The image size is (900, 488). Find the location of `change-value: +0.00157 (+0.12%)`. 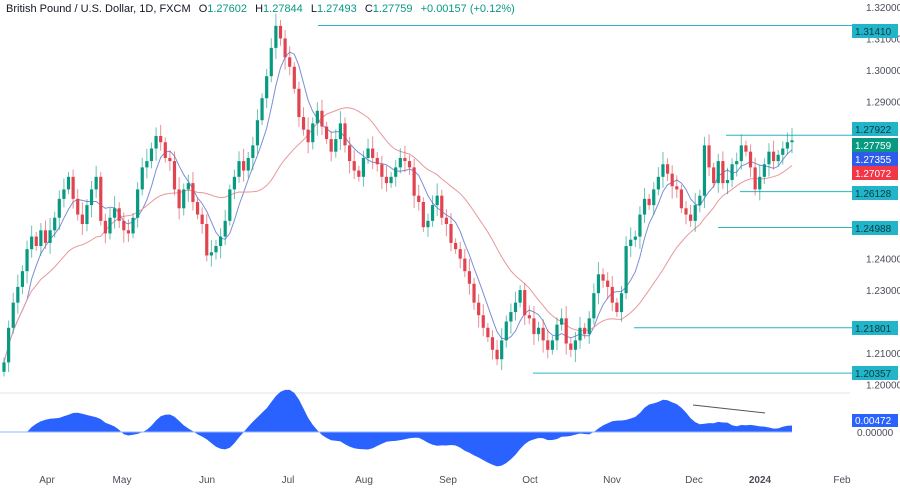

change-value: +0.00157 (+0.12%) is located at coordinates (467, 9).